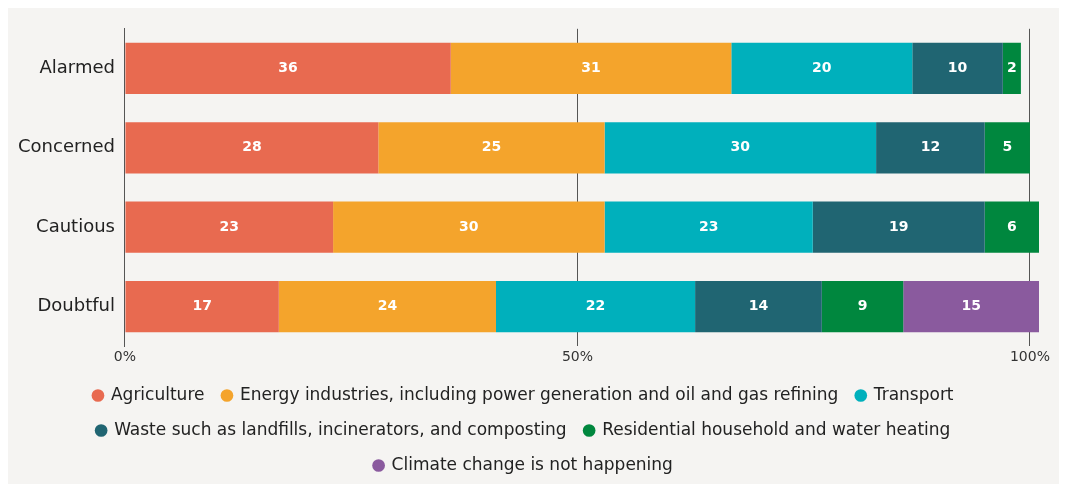  I want to click on x-tick-label: 0%, so click(125, 356).